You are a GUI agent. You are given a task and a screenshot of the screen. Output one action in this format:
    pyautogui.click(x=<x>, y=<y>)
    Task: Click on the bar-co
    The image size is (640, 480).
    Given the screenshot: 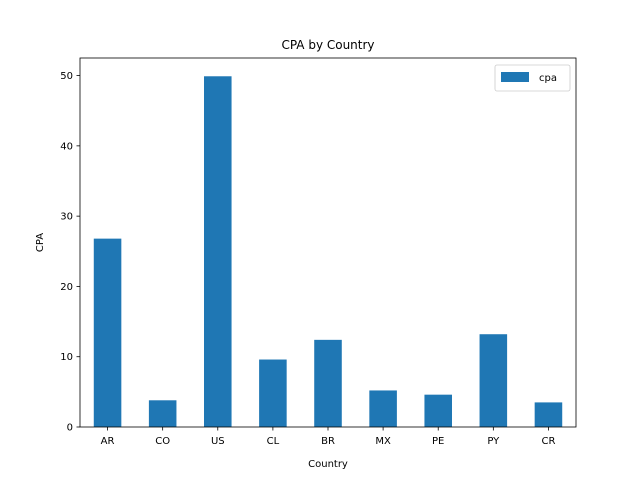 What is the action you would take?
    pyautogui.click(x=162, y=413)
    